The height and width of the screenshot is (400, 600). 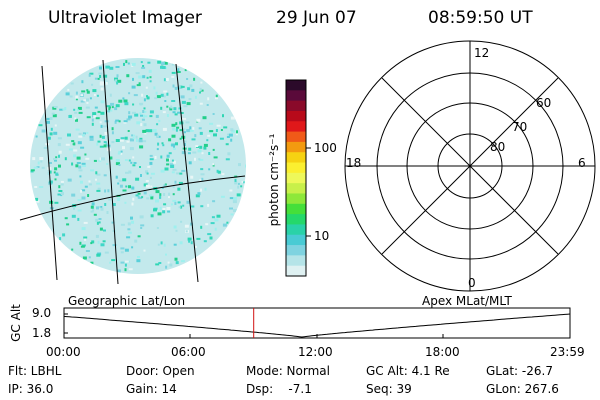 I want to click on timeline-left-title: Geographic Lat/Lon, so click(x=127, y=301).